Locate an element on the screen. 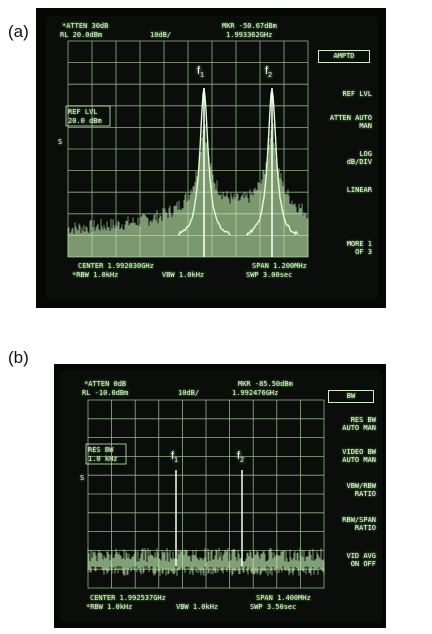 This screenshot has width=432, height=634. center-freq-readout: CENTER 1.992537GHz is located at coordinates (128, 598).